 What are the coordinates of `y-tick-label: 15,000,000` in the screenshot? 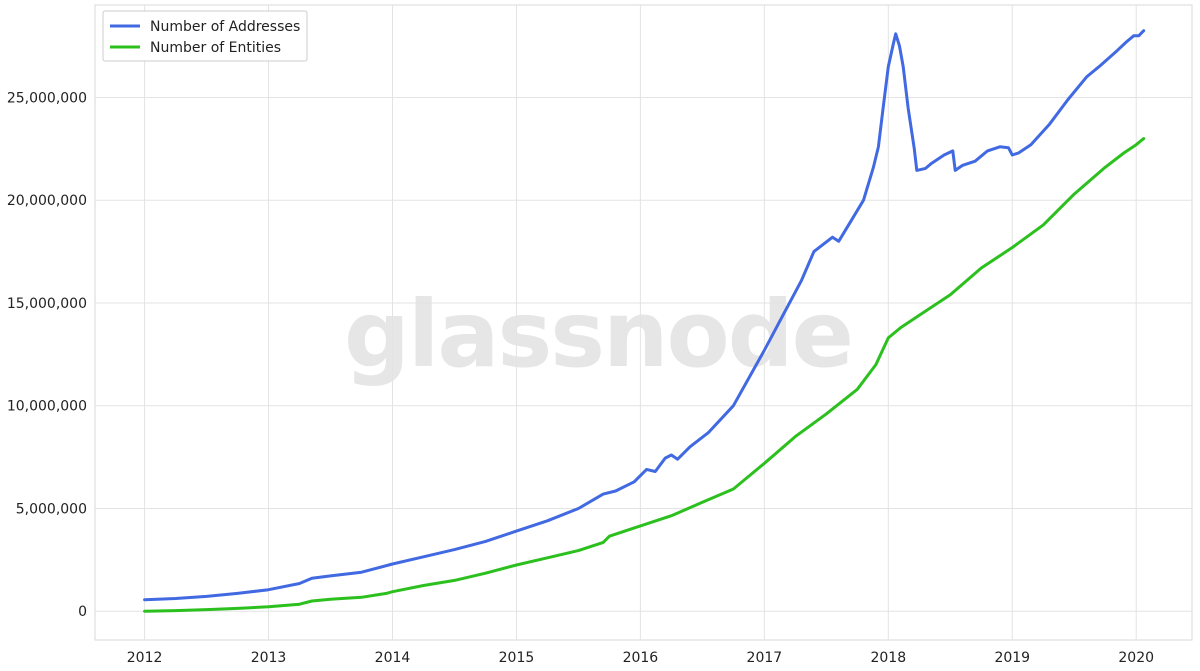 It's located at (47, 304).